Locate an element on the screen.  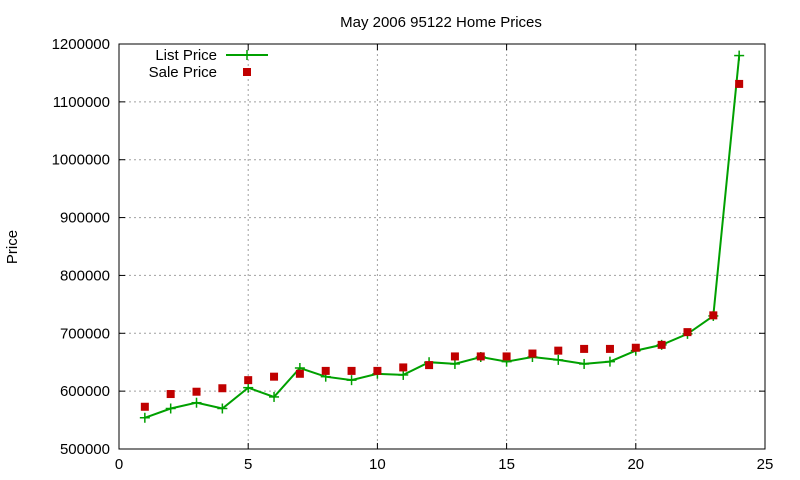
y-tick-label: 1000000 is located at coordinates (81, 160).